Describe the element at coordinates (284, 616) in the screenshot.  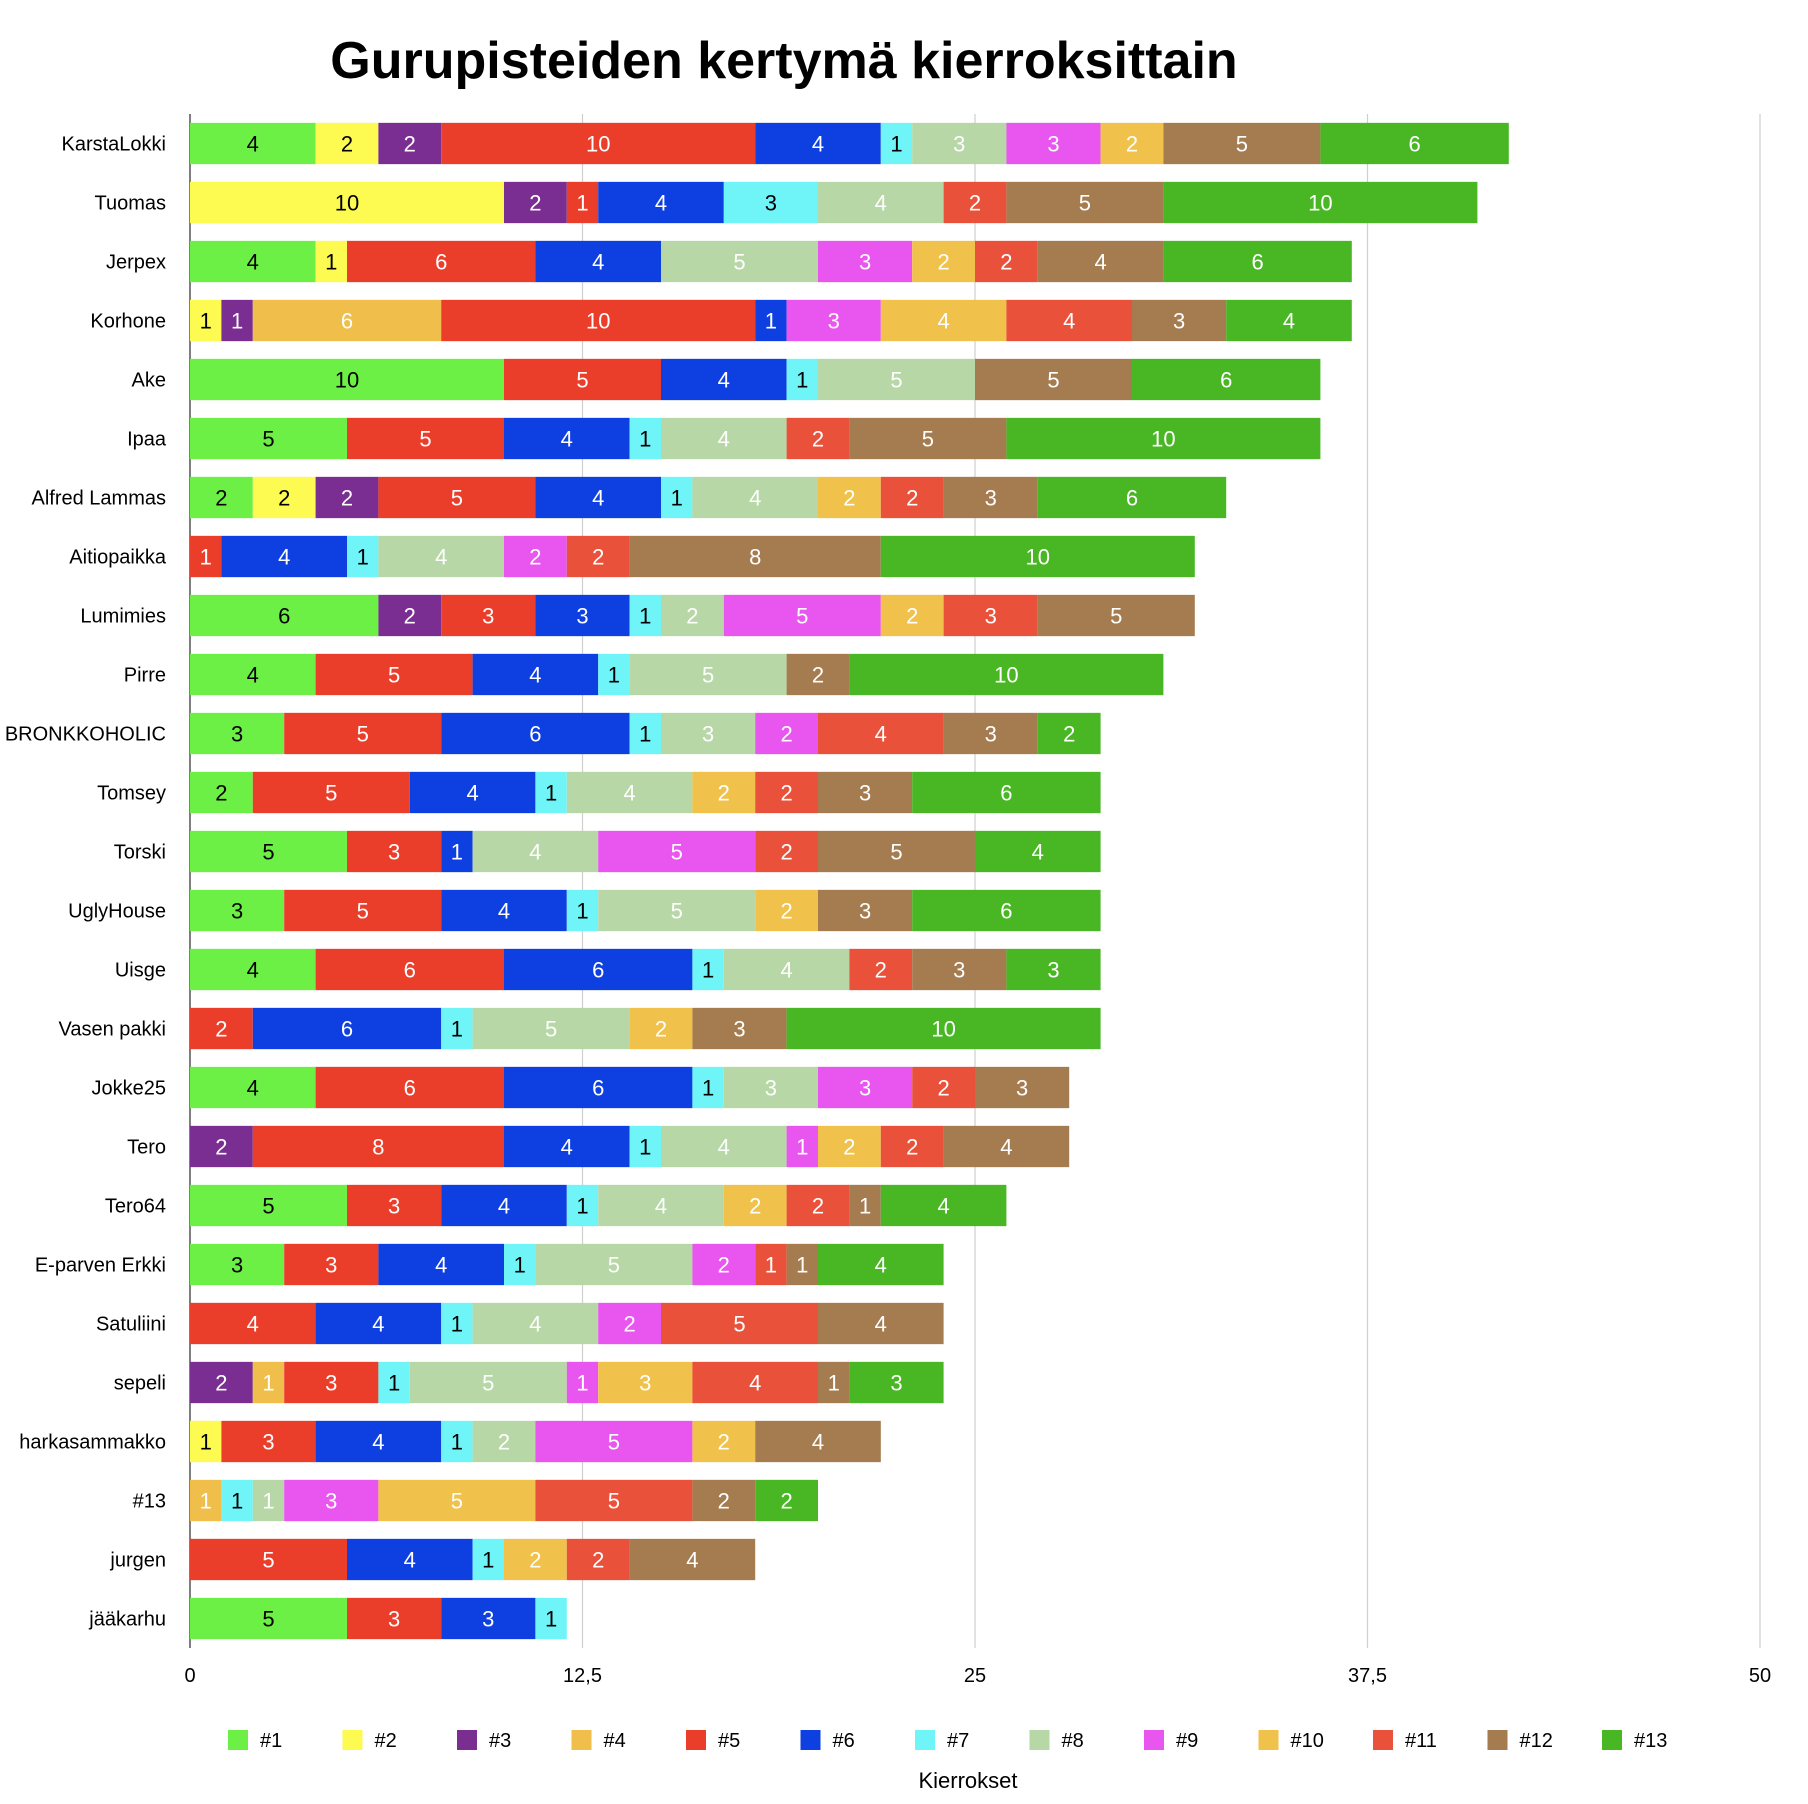
I see `bar-value-label: 6` at that location.